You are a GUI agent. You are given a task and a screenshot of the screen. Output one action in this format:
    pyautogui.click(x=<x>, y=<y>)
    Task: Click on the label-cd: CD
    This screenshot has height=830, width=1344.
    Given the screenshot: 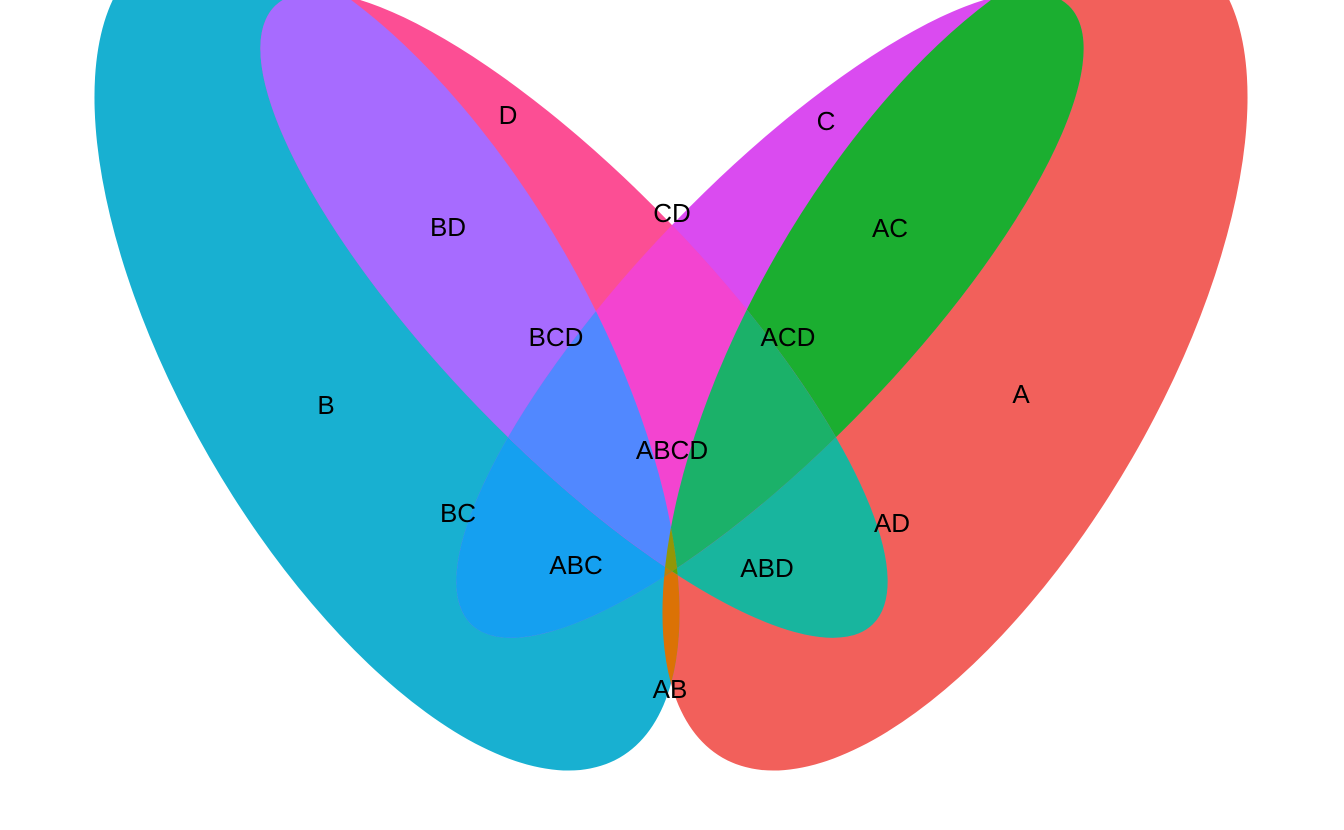 What is the action you would take?
    pyautogui.click(x=672, y=213)
    